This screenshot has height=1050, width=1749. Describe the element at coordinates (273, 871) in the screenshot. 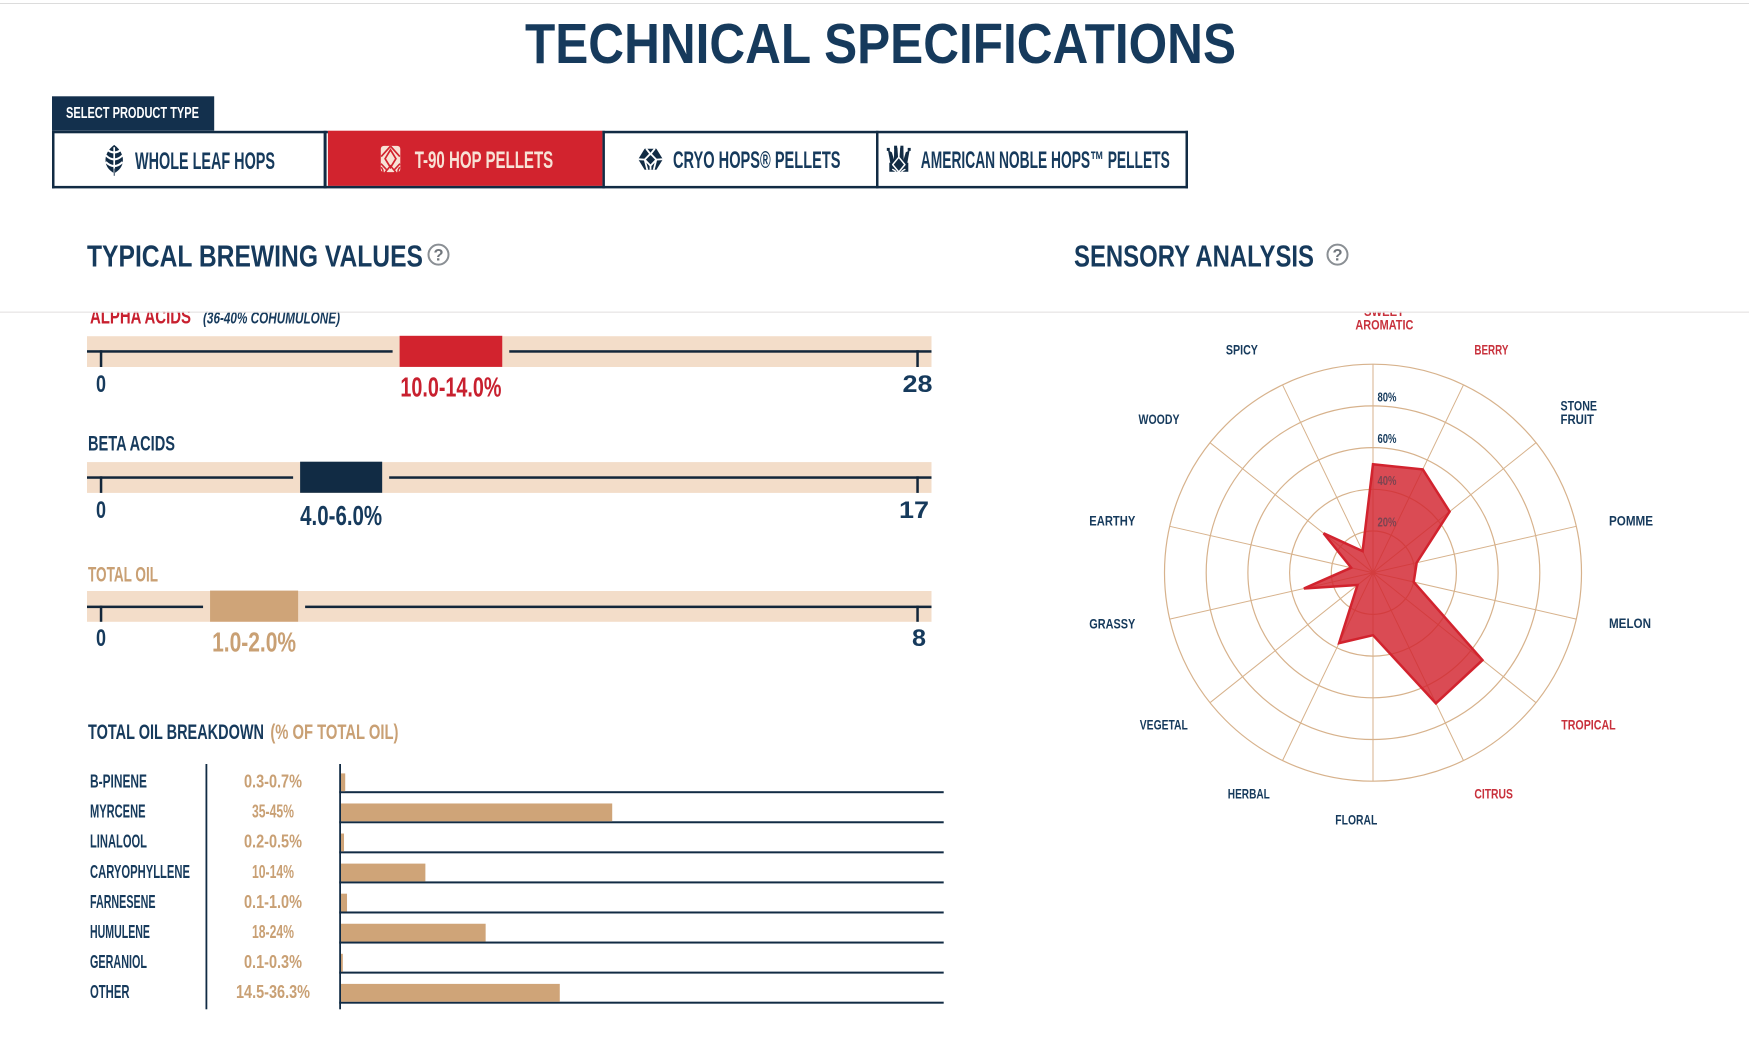

I see `svg-text: 10-14%` at that location.